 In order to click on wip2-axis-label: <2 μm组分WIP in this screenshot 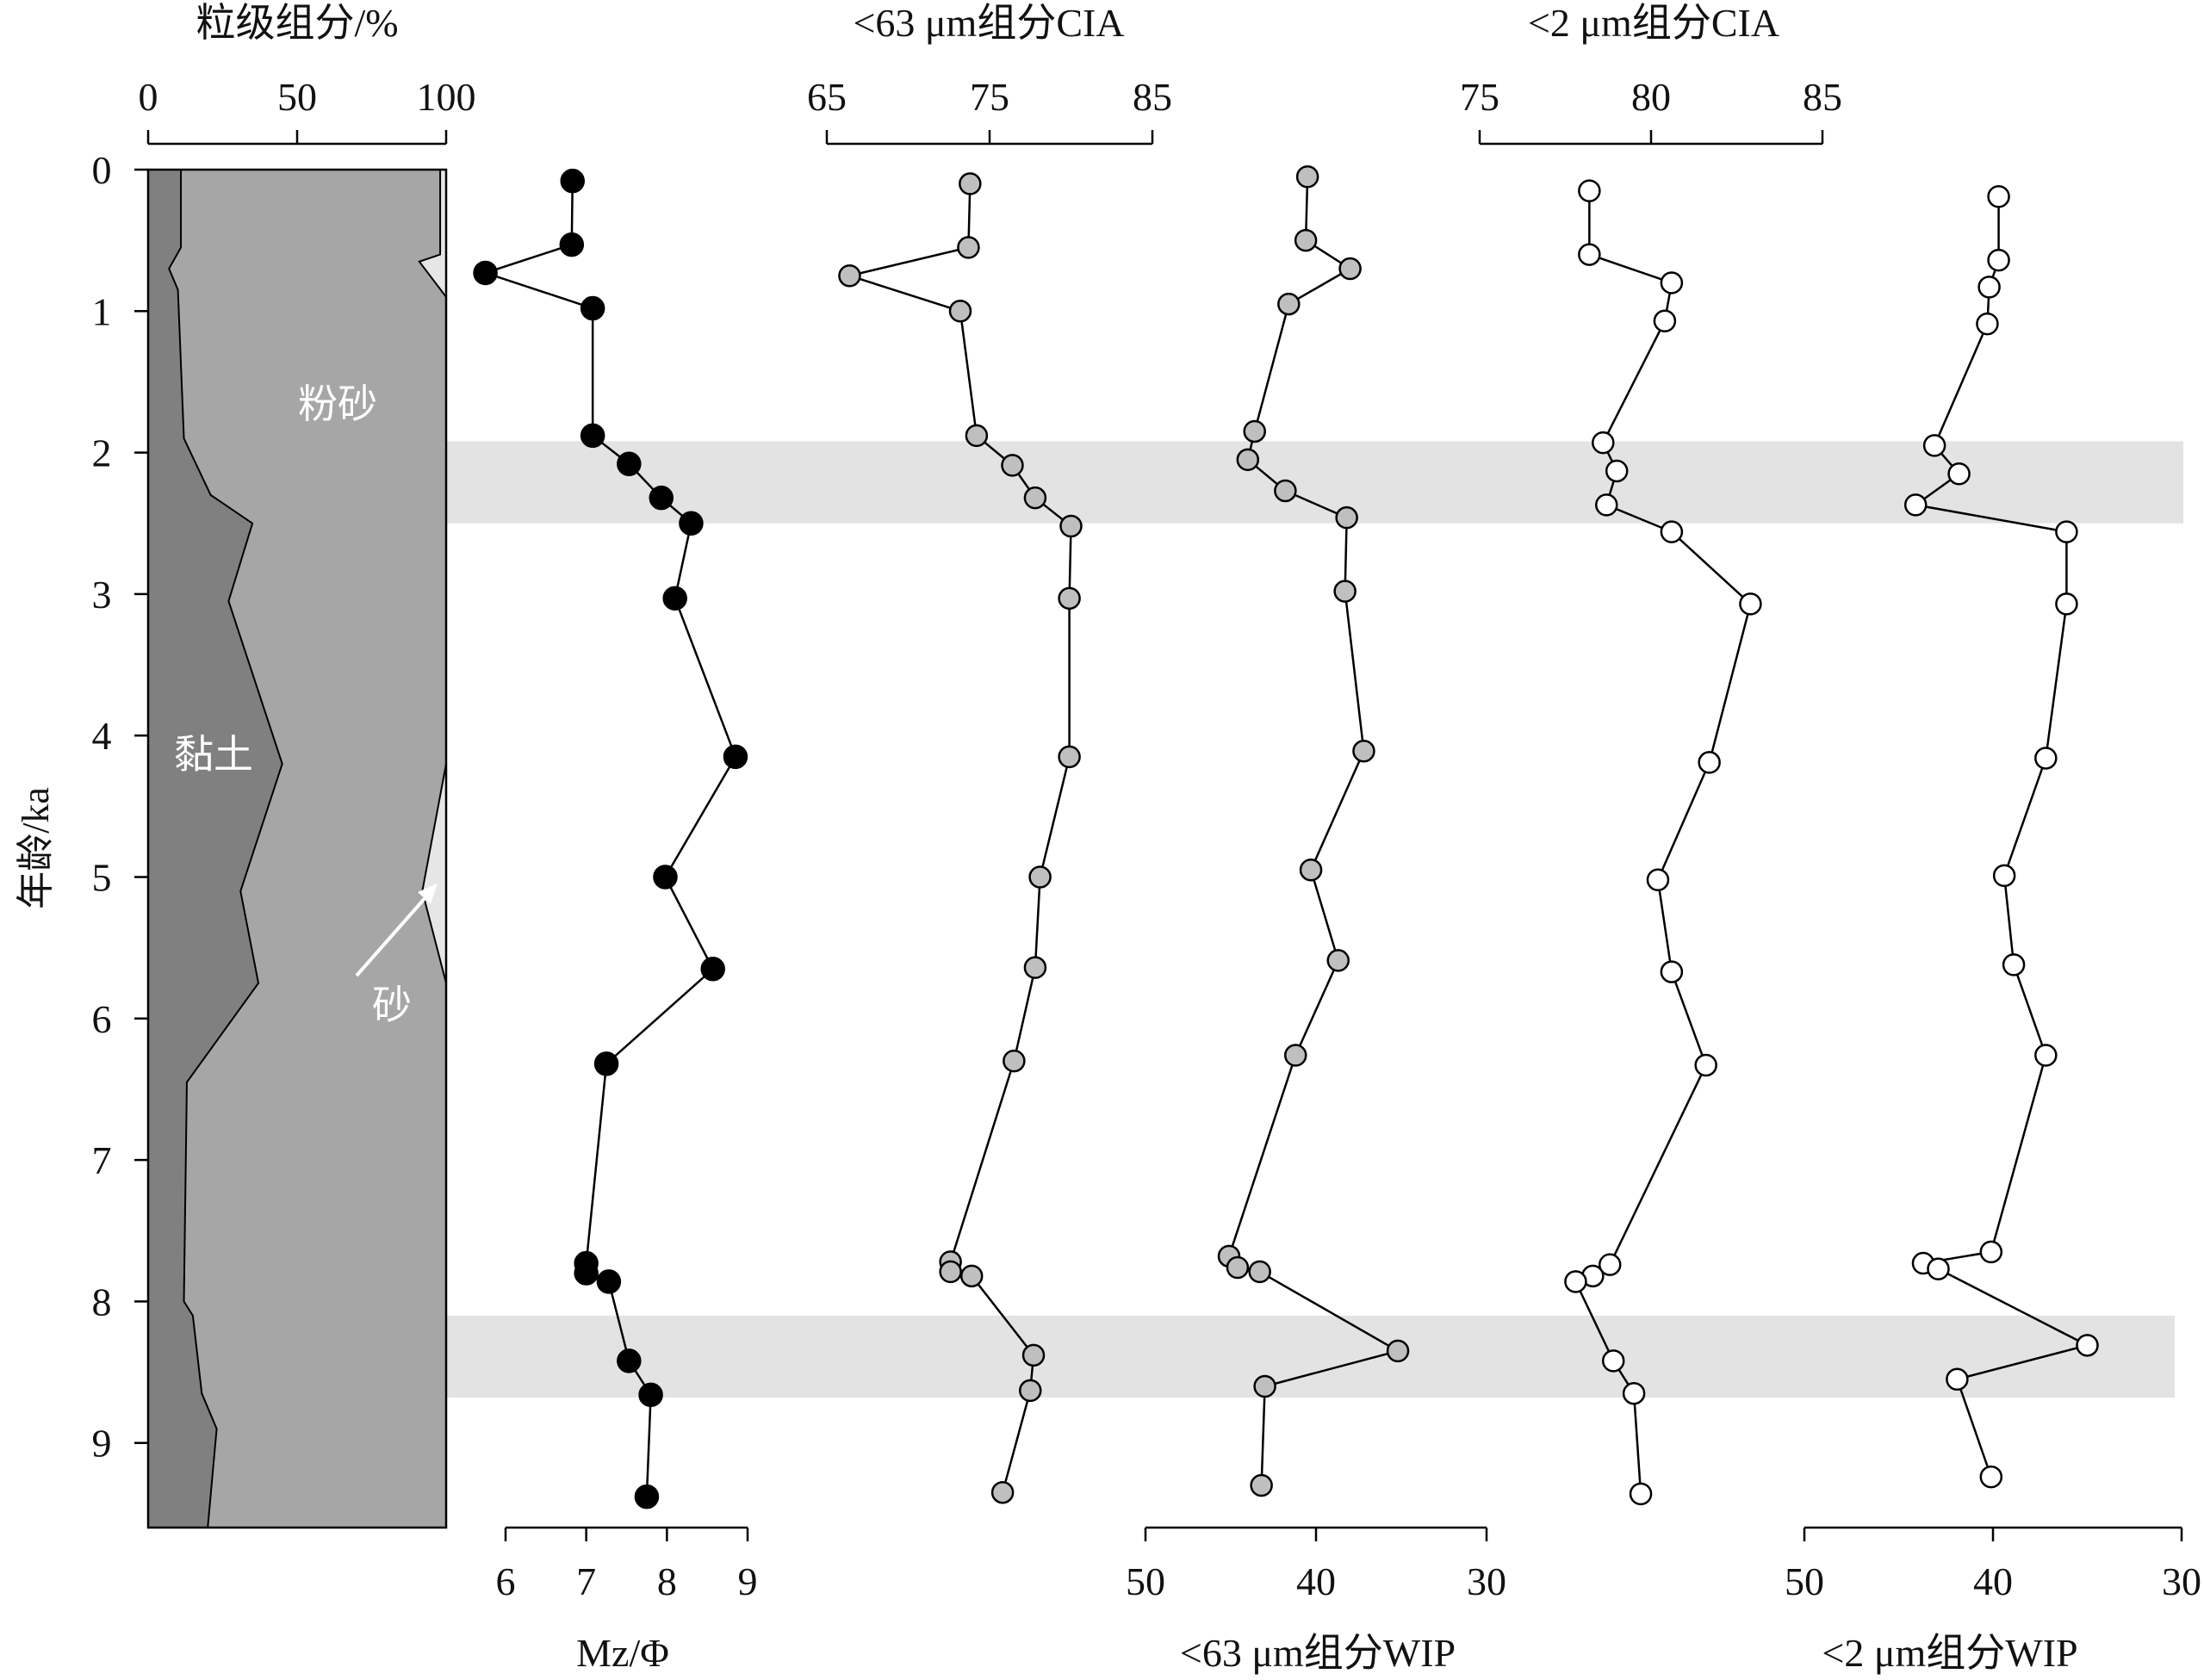, I will do `click(1950, 1653)`.